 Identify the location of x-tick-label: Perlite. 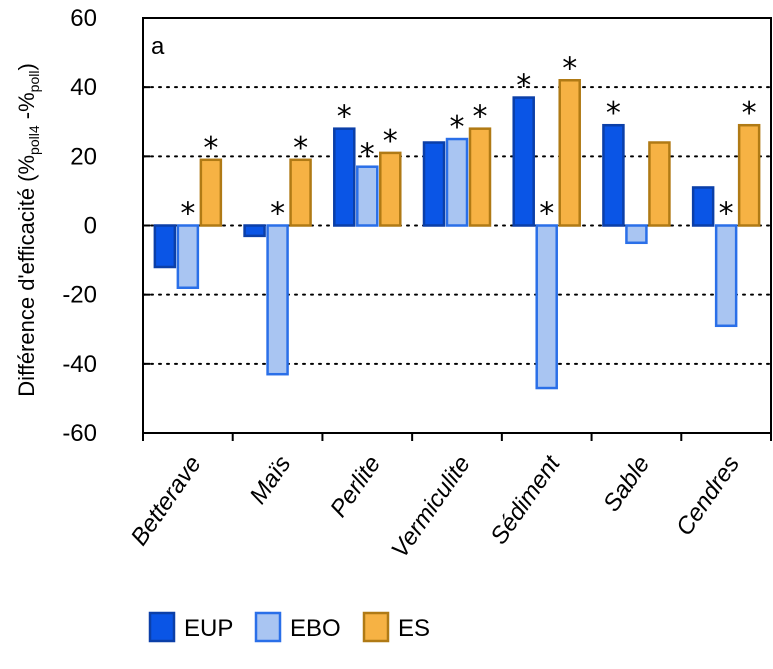
(355, 486).